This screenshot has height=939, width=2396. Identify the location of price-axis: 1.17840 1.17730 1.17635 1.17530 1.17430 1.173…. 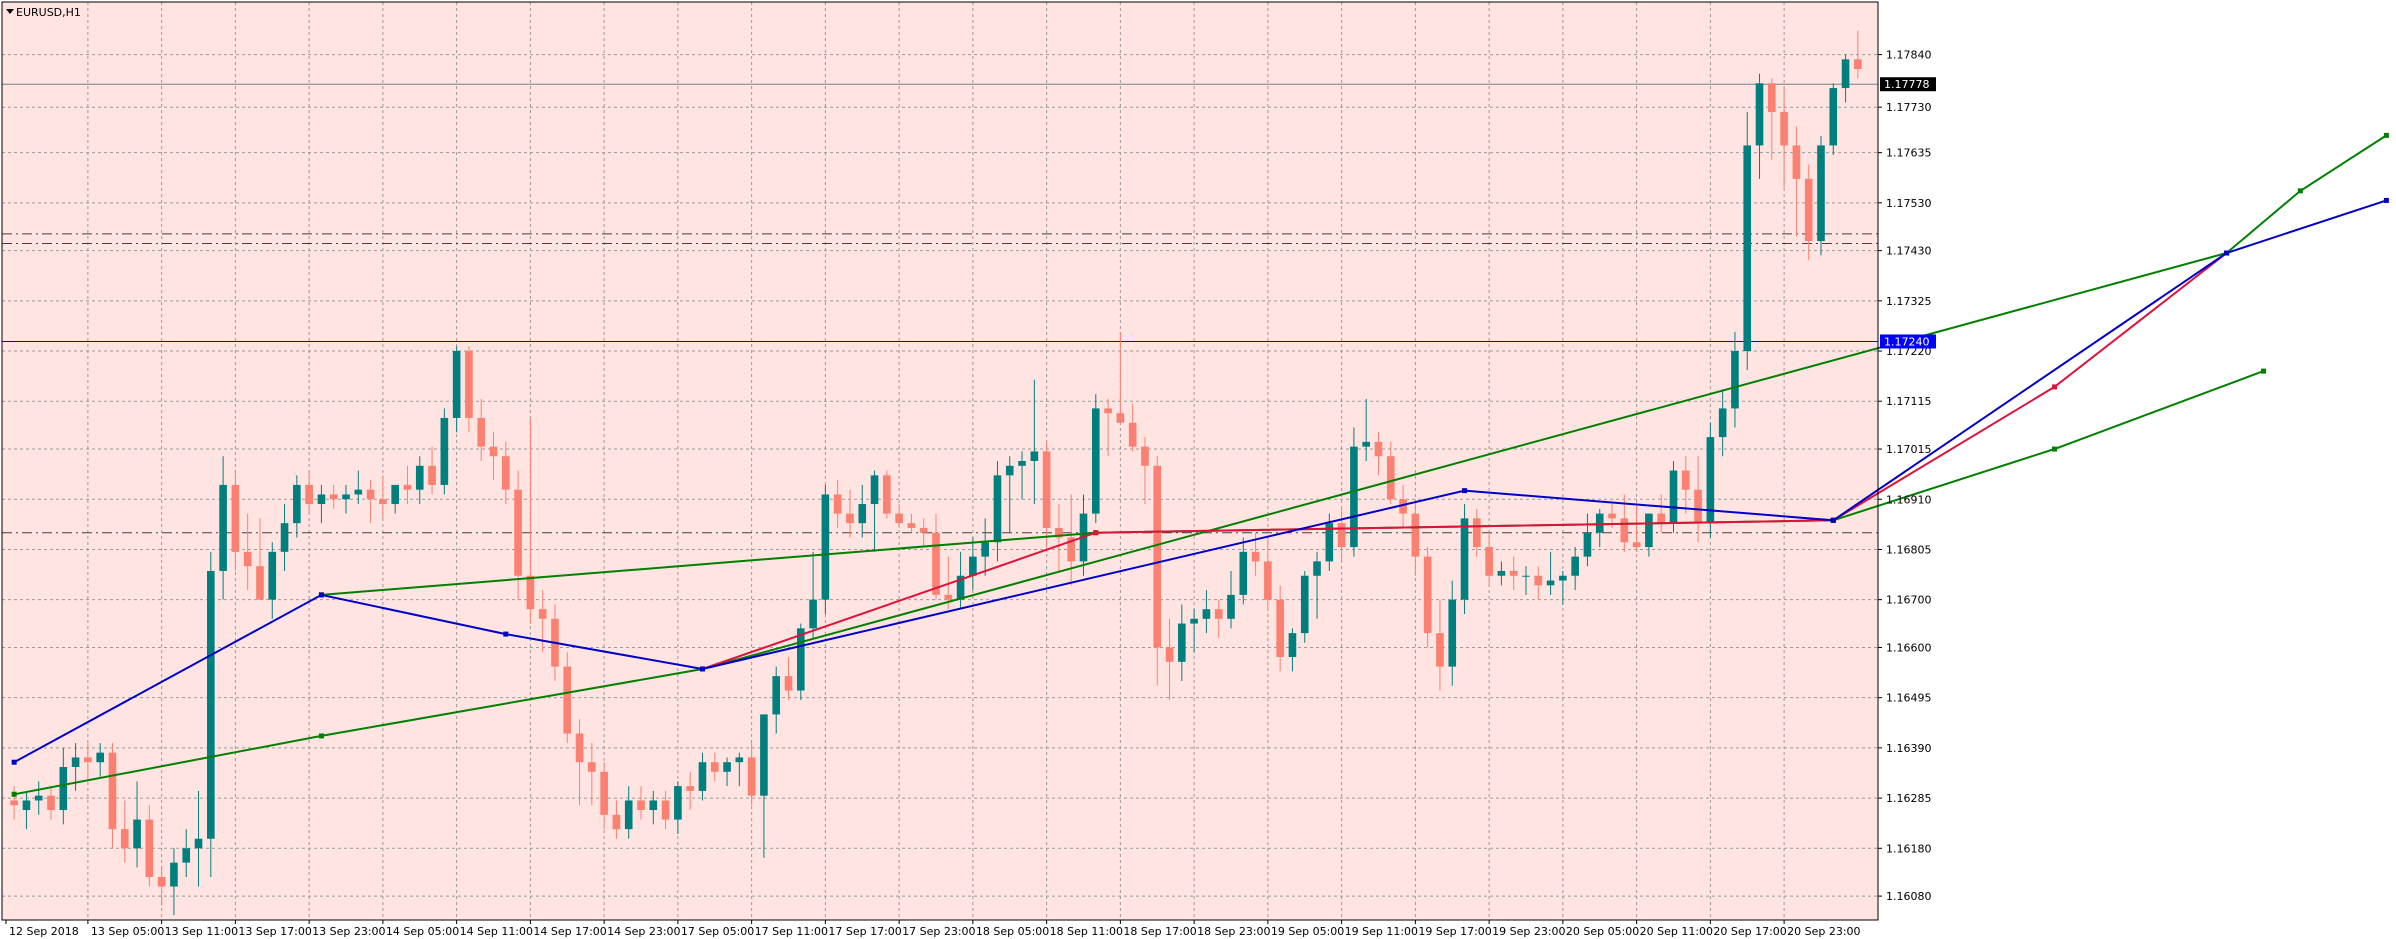
(1905, 476).